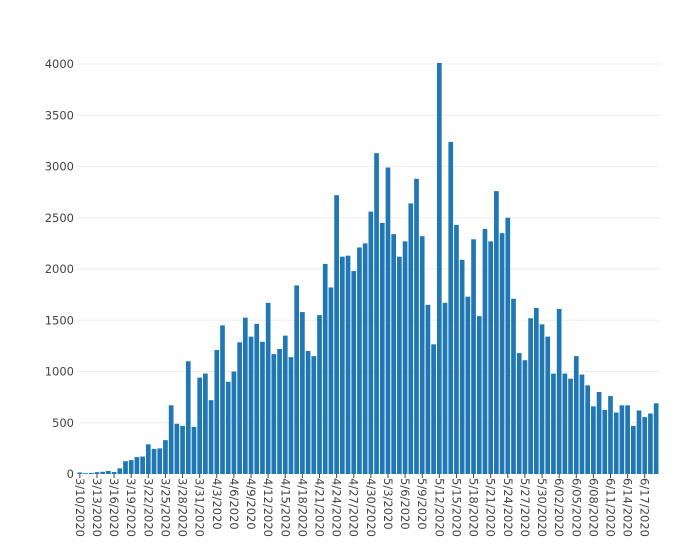  Describe the element at coordinates (576, 507) in the screenshot. I see `x-tick-label: 6/05/2020` at that location.